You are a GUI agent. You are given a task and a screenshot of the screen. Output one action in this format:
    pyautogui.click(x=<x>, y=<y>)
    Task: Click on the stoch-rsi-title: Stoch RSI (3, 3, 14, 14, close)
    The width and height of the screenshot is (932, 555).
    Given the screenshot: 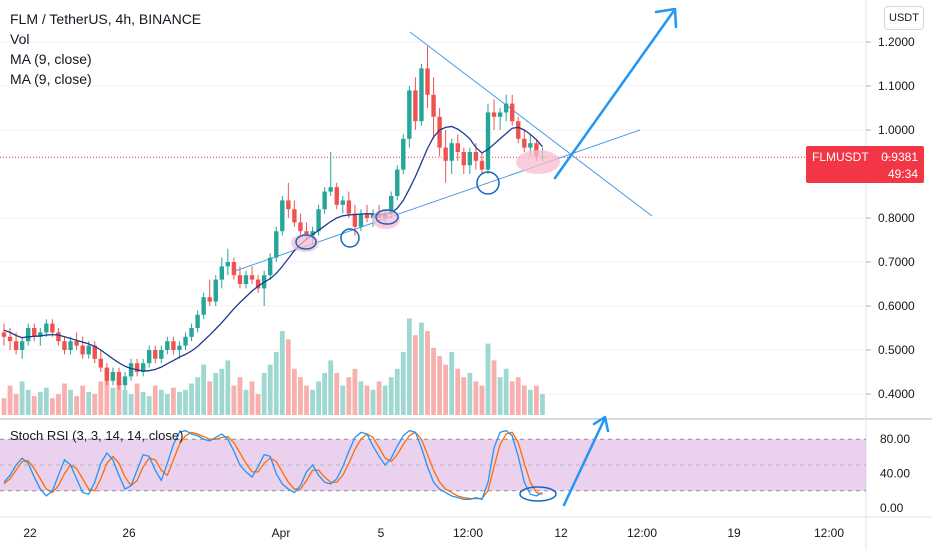 What is the action you would take?
    pyautogui.click(x=97, y=435)
    